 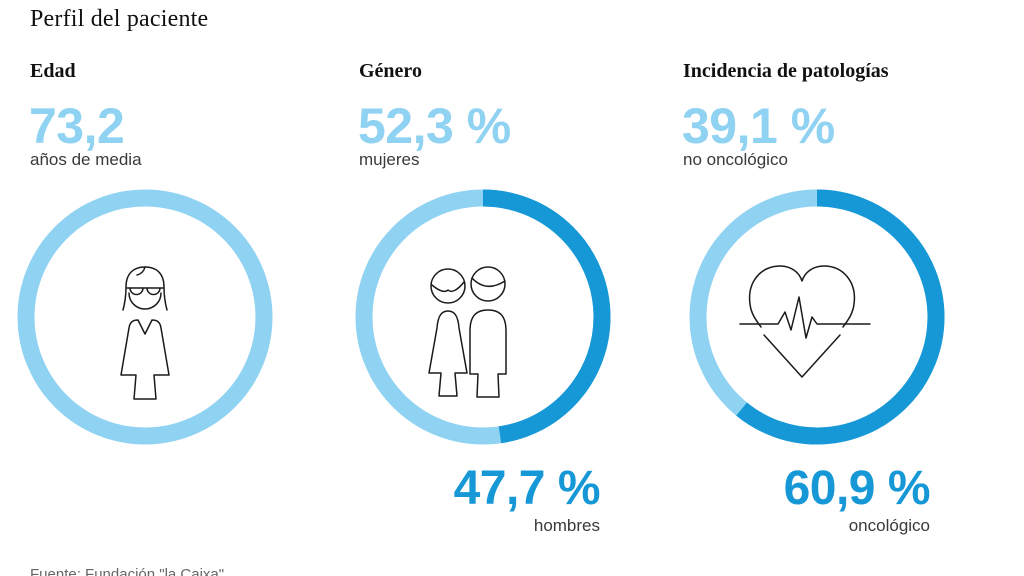 I want to click on patologias-no-oncologico-value: 39,1 %, so click(x=758, y=126).